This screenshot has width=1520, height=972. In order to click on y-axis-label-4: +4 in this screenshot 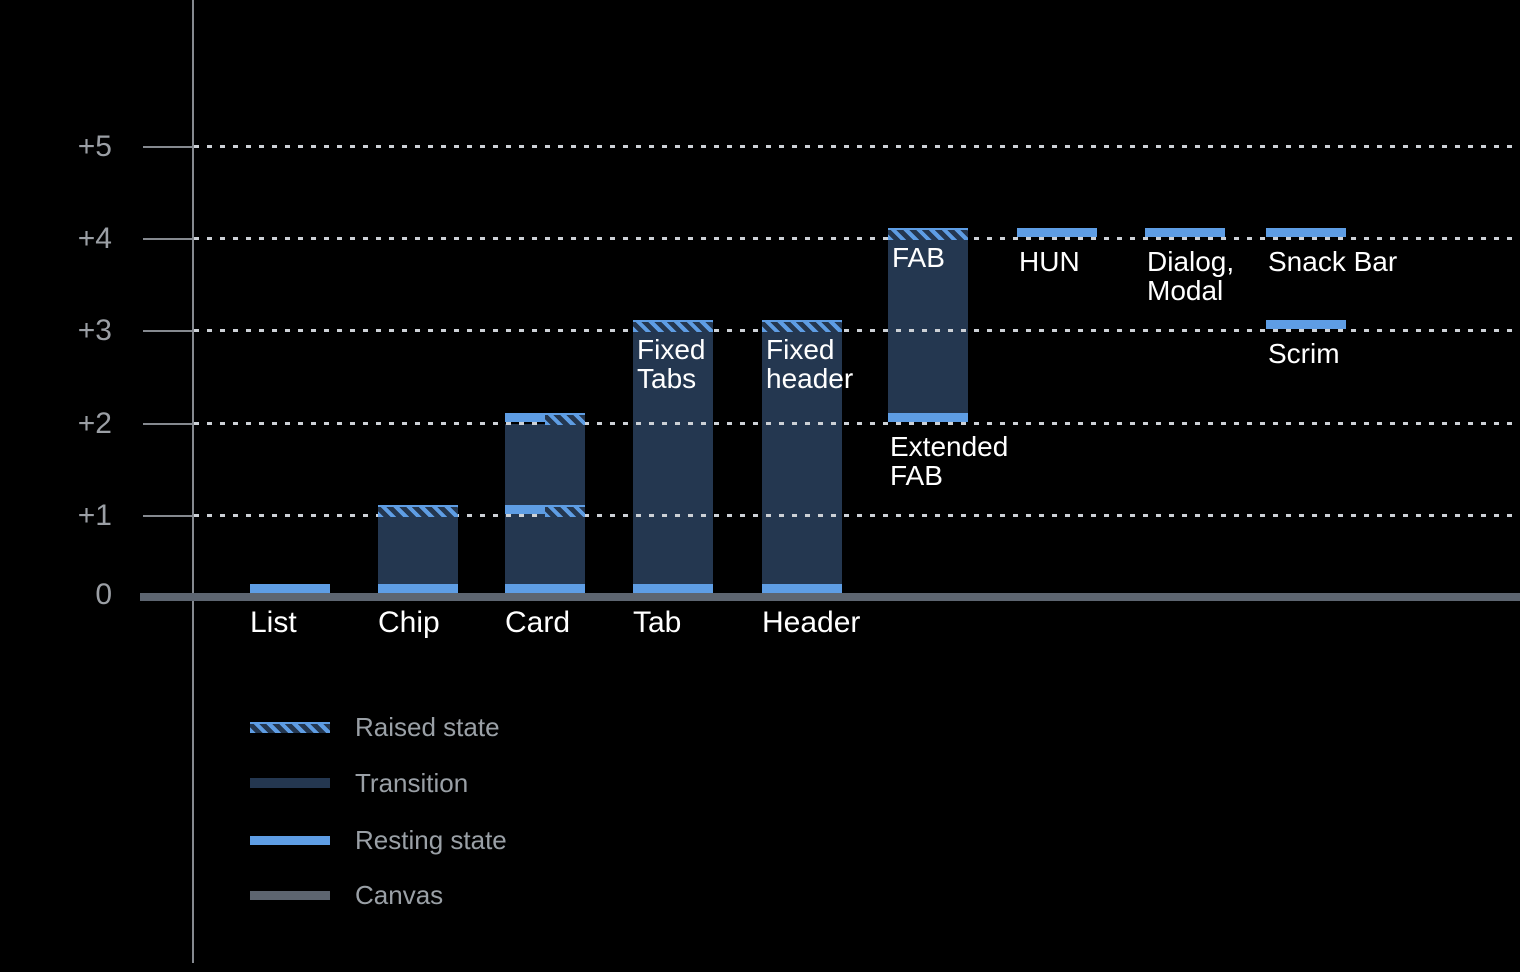, I will do `click(94, 238)`.